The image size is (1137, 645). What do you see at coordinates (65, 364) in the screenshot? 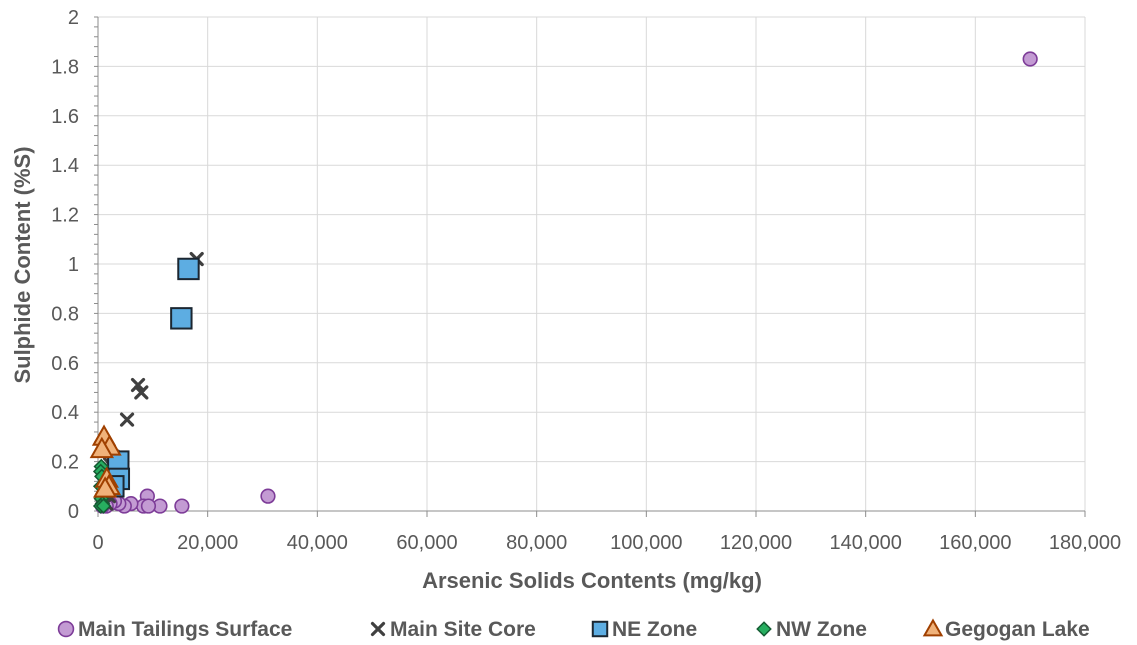
I see `y-tick-label: 0.6` at bounding box center [65, 364].